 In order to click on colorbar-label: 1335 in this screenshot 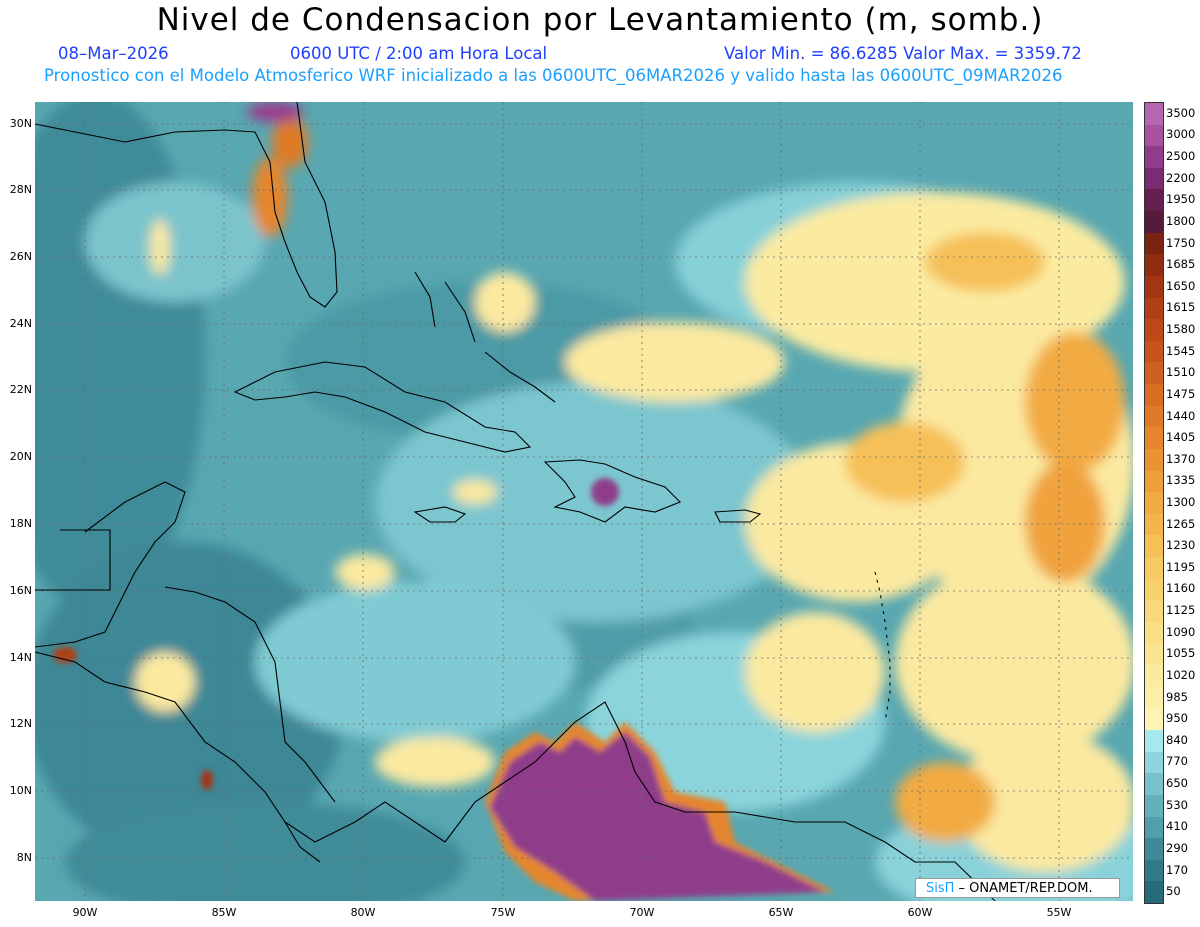, I will do `click(1181, 480)`.